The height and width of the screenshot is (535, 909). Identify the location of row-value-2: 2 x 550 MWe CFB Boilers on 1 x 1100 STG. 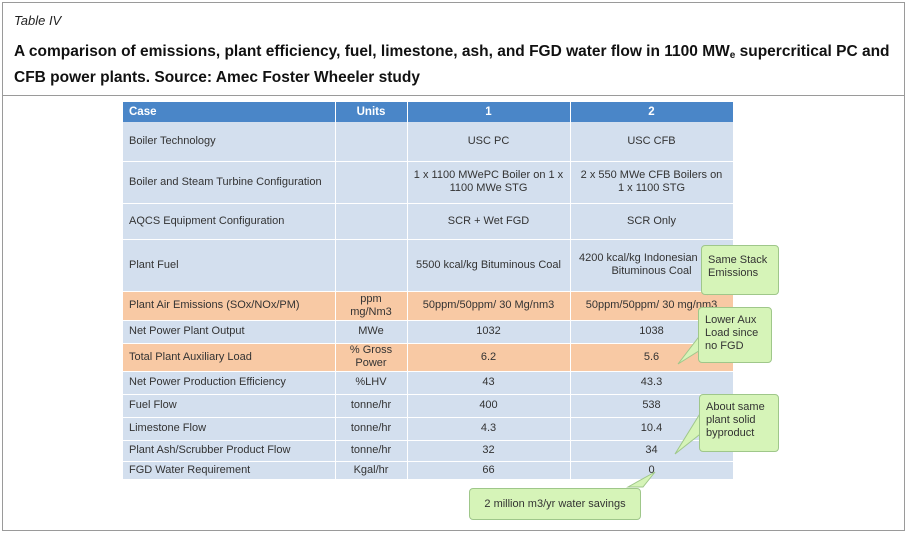
(652, 182).